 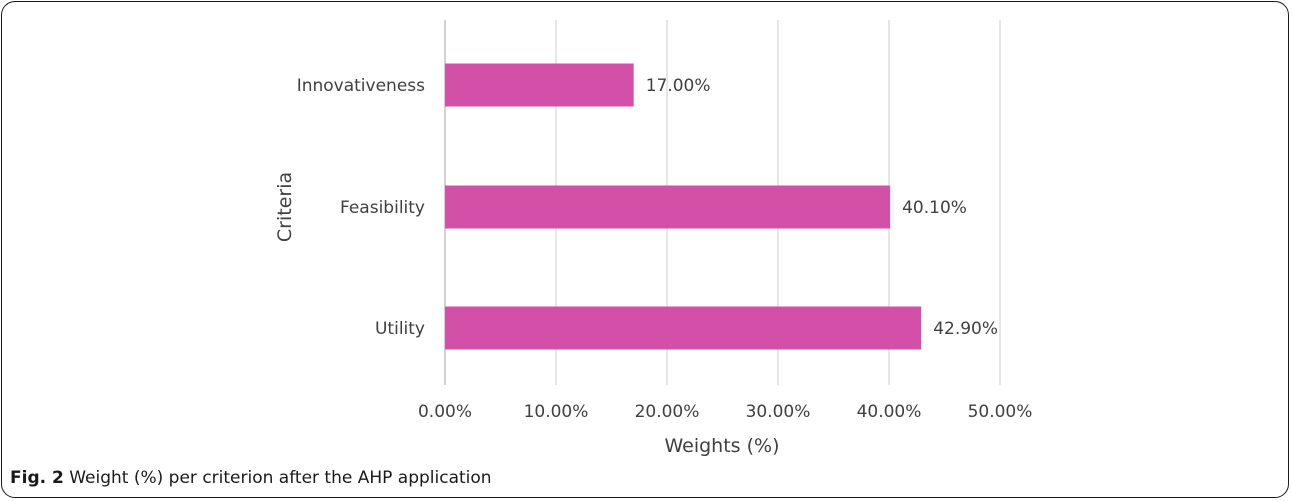 I want to click on y-category-label: Utility, so click(x=400, y=329).